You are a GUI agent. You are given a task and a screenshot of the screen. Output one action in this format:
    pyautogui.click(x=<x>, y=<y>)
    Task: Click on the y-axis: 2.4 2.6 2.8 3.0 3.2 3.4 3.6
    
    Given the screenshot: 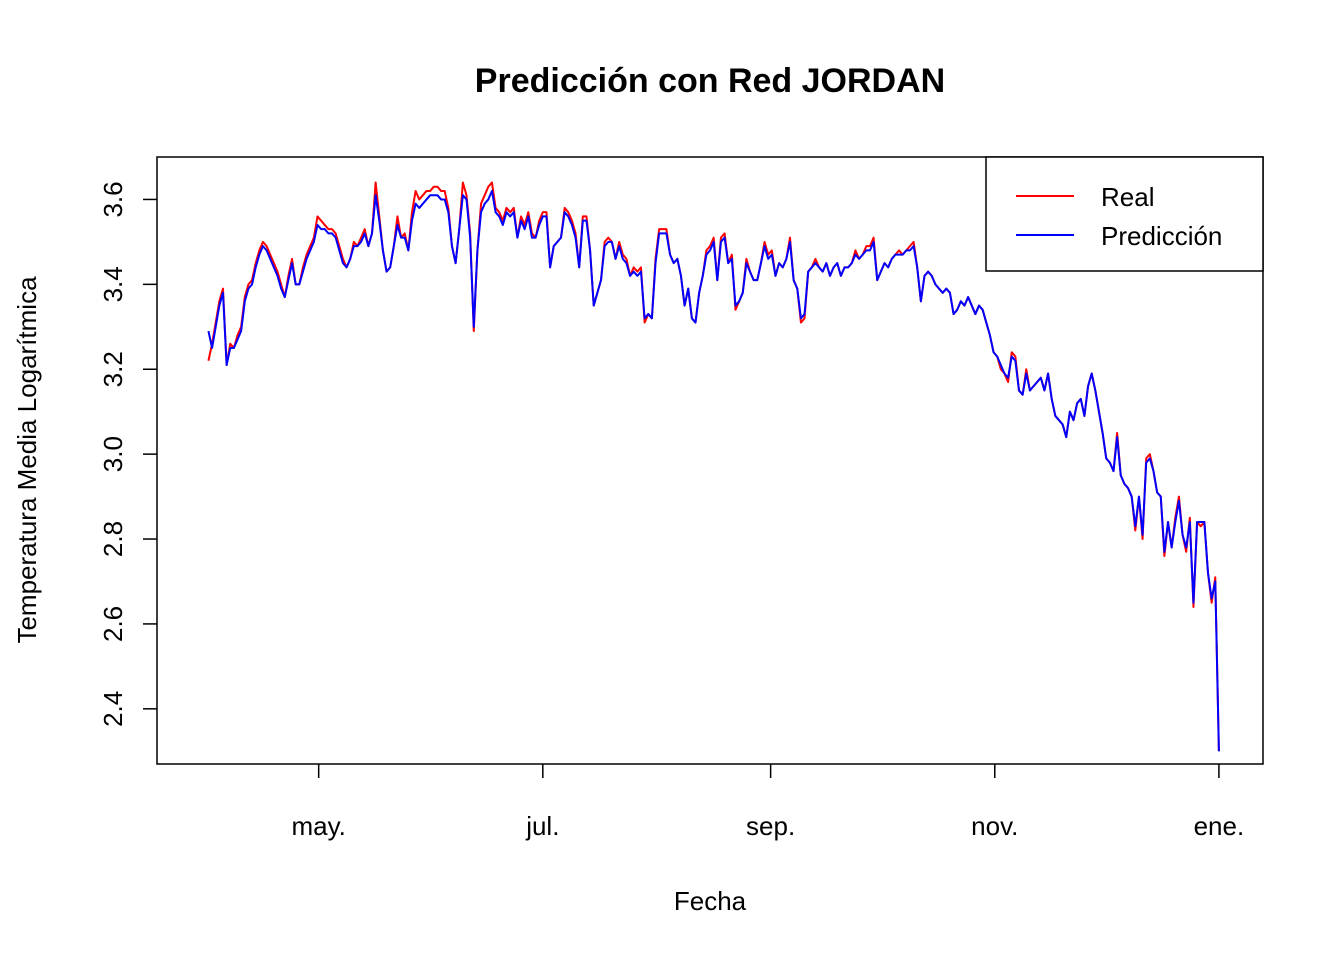 What is the action you would take?
    pyautogui.click(x=127, y=454)
    